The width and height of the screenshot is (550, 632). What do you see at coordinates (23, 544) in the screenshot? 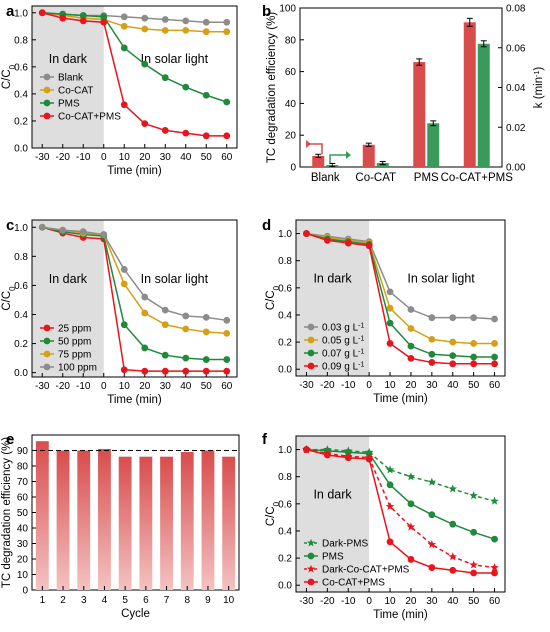
I see `y-tick-label: 30` at bounding box center [23, 544].